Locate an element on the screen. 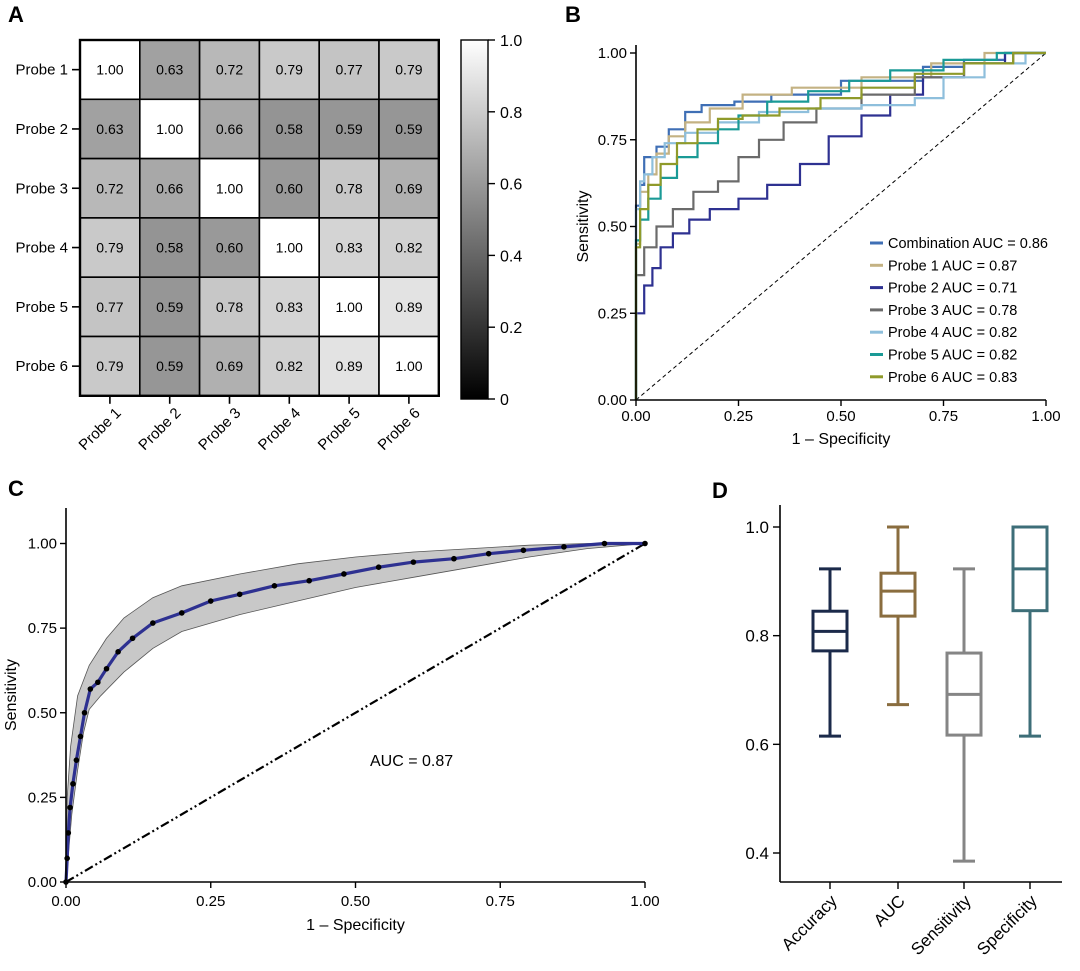 The width and height of the screenshot is (1080, 971). row-label: Probe 6 is located at coordinates (41, 366).